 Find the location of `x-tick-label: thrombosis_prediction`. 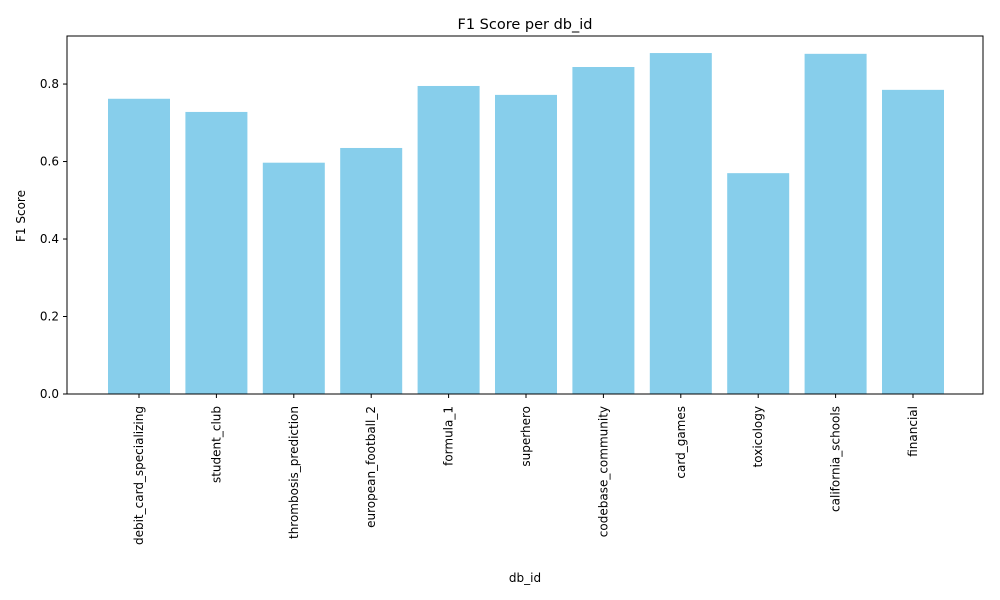

x-tick-label: thrombosis_prediction is located at coordinates (294, 472).